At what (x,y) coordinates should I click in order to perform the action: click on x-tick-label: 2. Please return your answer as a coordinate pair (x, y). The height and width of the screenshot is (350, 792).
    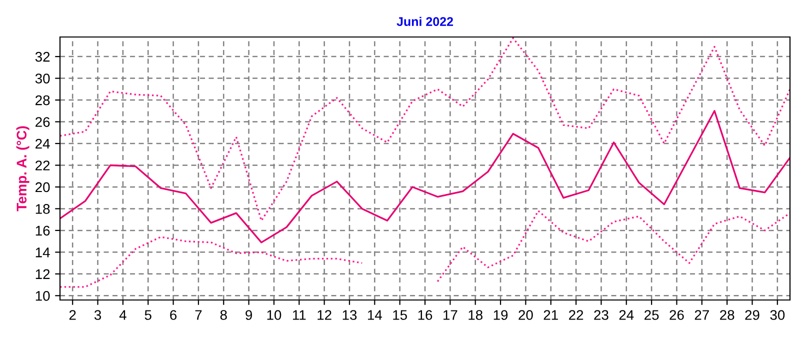
    Looking at the image, I should click on (72, 315).